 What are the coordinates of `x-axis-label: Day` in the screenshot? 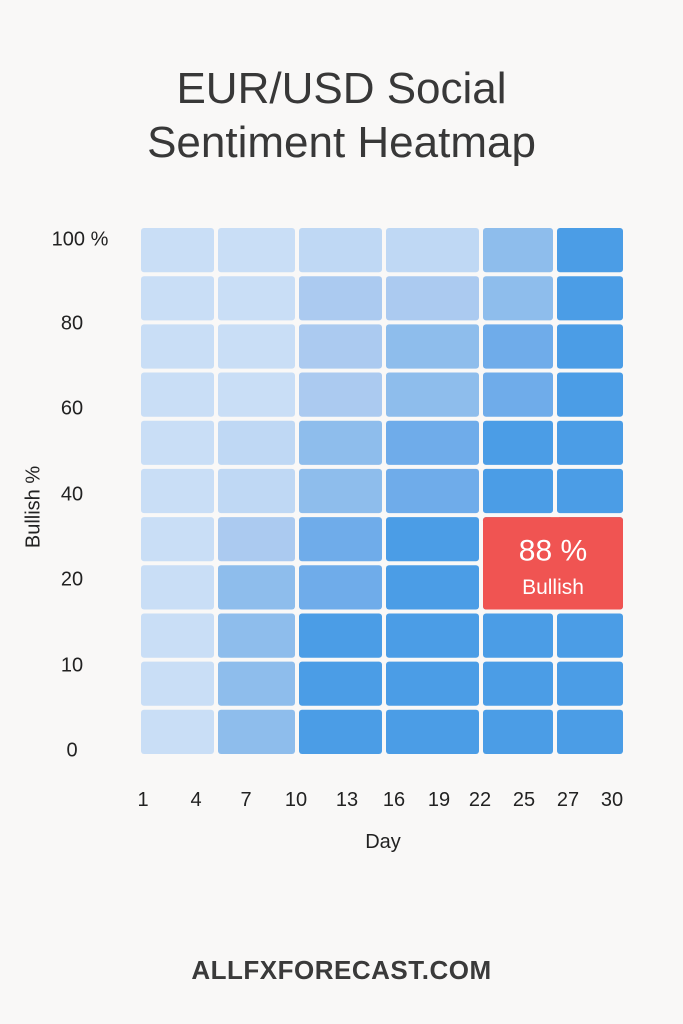 It's located at (383, 842).